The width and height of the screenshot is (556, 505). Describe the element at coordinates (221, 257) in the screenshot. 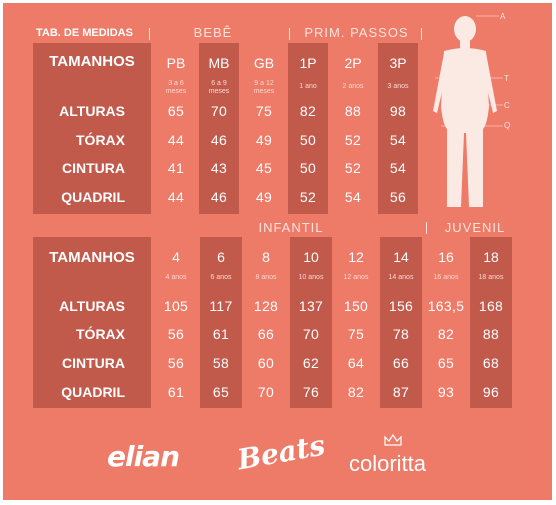

I see `size-6: 6` at that location.